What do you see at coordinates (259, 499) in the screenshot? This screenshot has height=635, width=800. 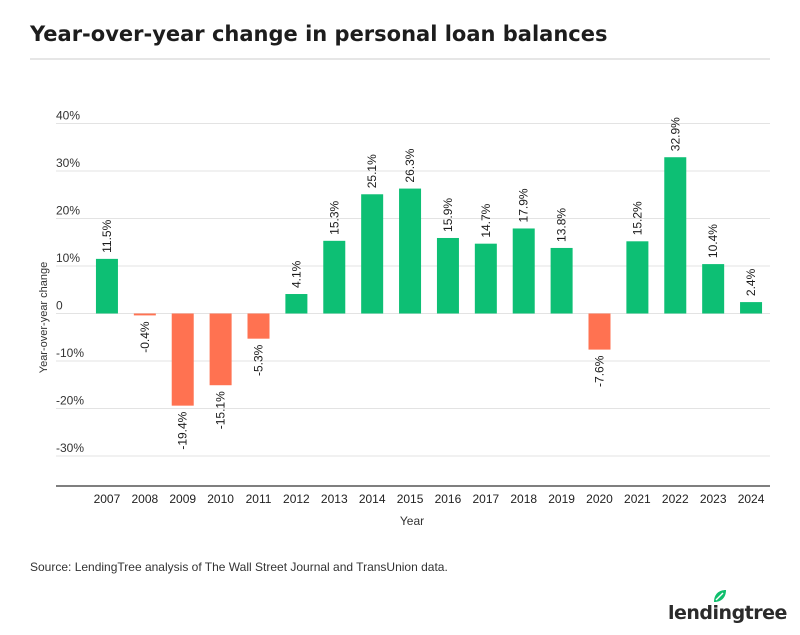 I see `x-tick-label: 2011` at bounding box center [259, 499].